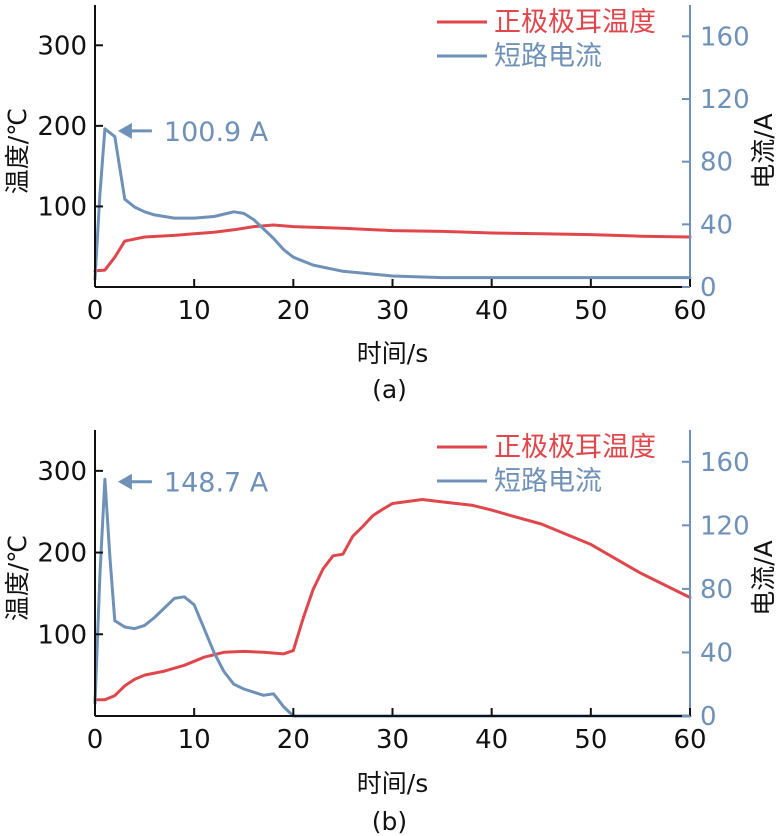 The width and height of the screenshot is (780, 836). What do you see at coordinates (216, 483) in the screenshot?
I see `peak-current-annotation: 148.7 A` at bounding box center [216, 483].